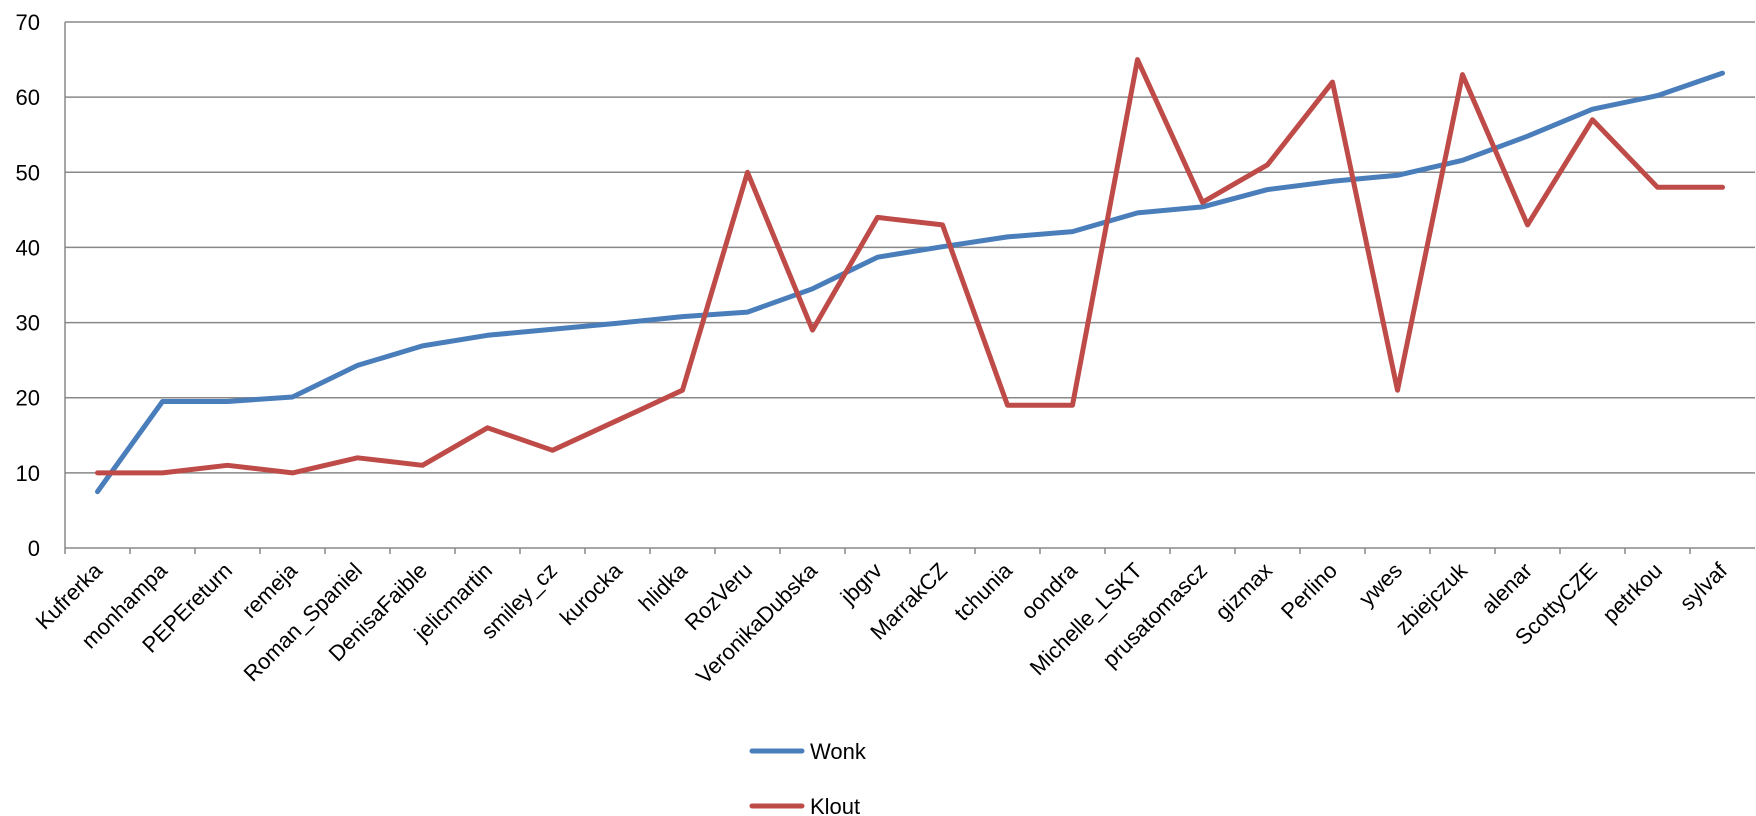  Describe the element at coordinates (28, 473) in the screenshot. I see `y-tick-label: 10` at that location.